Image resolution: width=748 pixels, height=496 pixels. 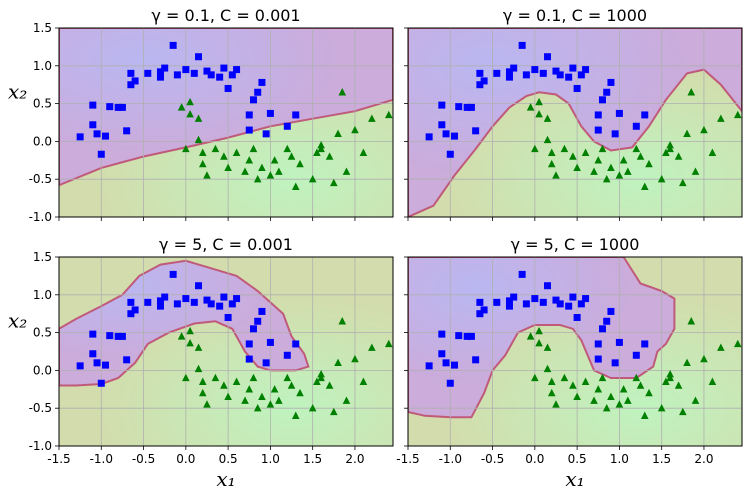 What do you see at coordinates (661, 459) in the screenshot?
I see `x-tick-label: 1.5` at bounding box center [661, 459].